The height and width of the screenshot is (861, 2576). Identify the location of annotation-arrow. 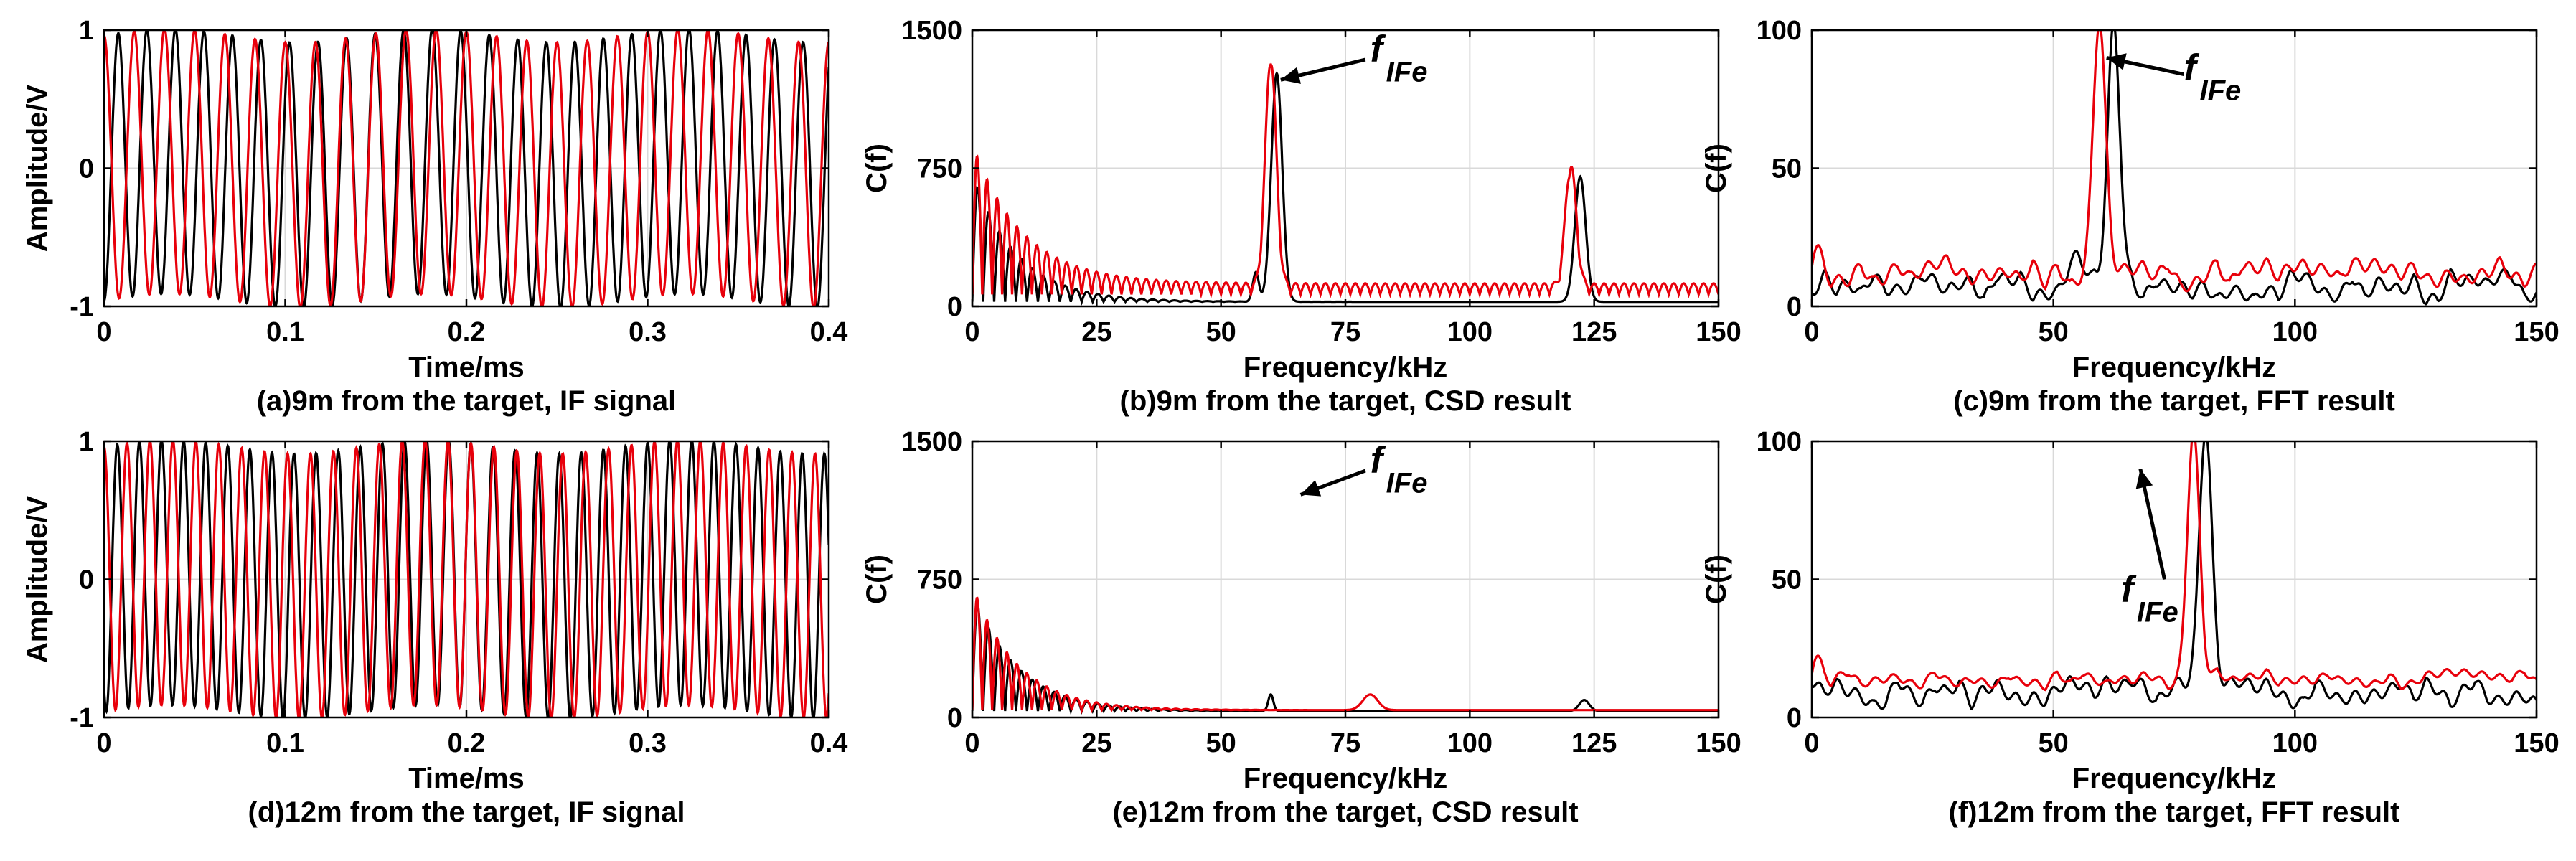
(2152, 524).